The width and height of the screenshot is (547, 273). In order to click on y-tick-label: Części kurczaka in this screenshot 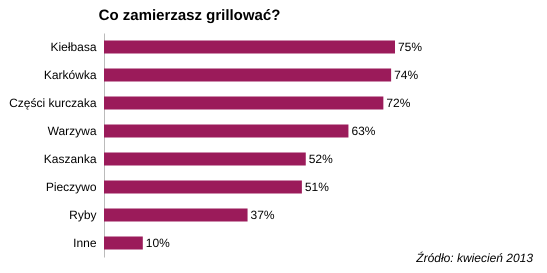, I will do `click(53, 103)`.